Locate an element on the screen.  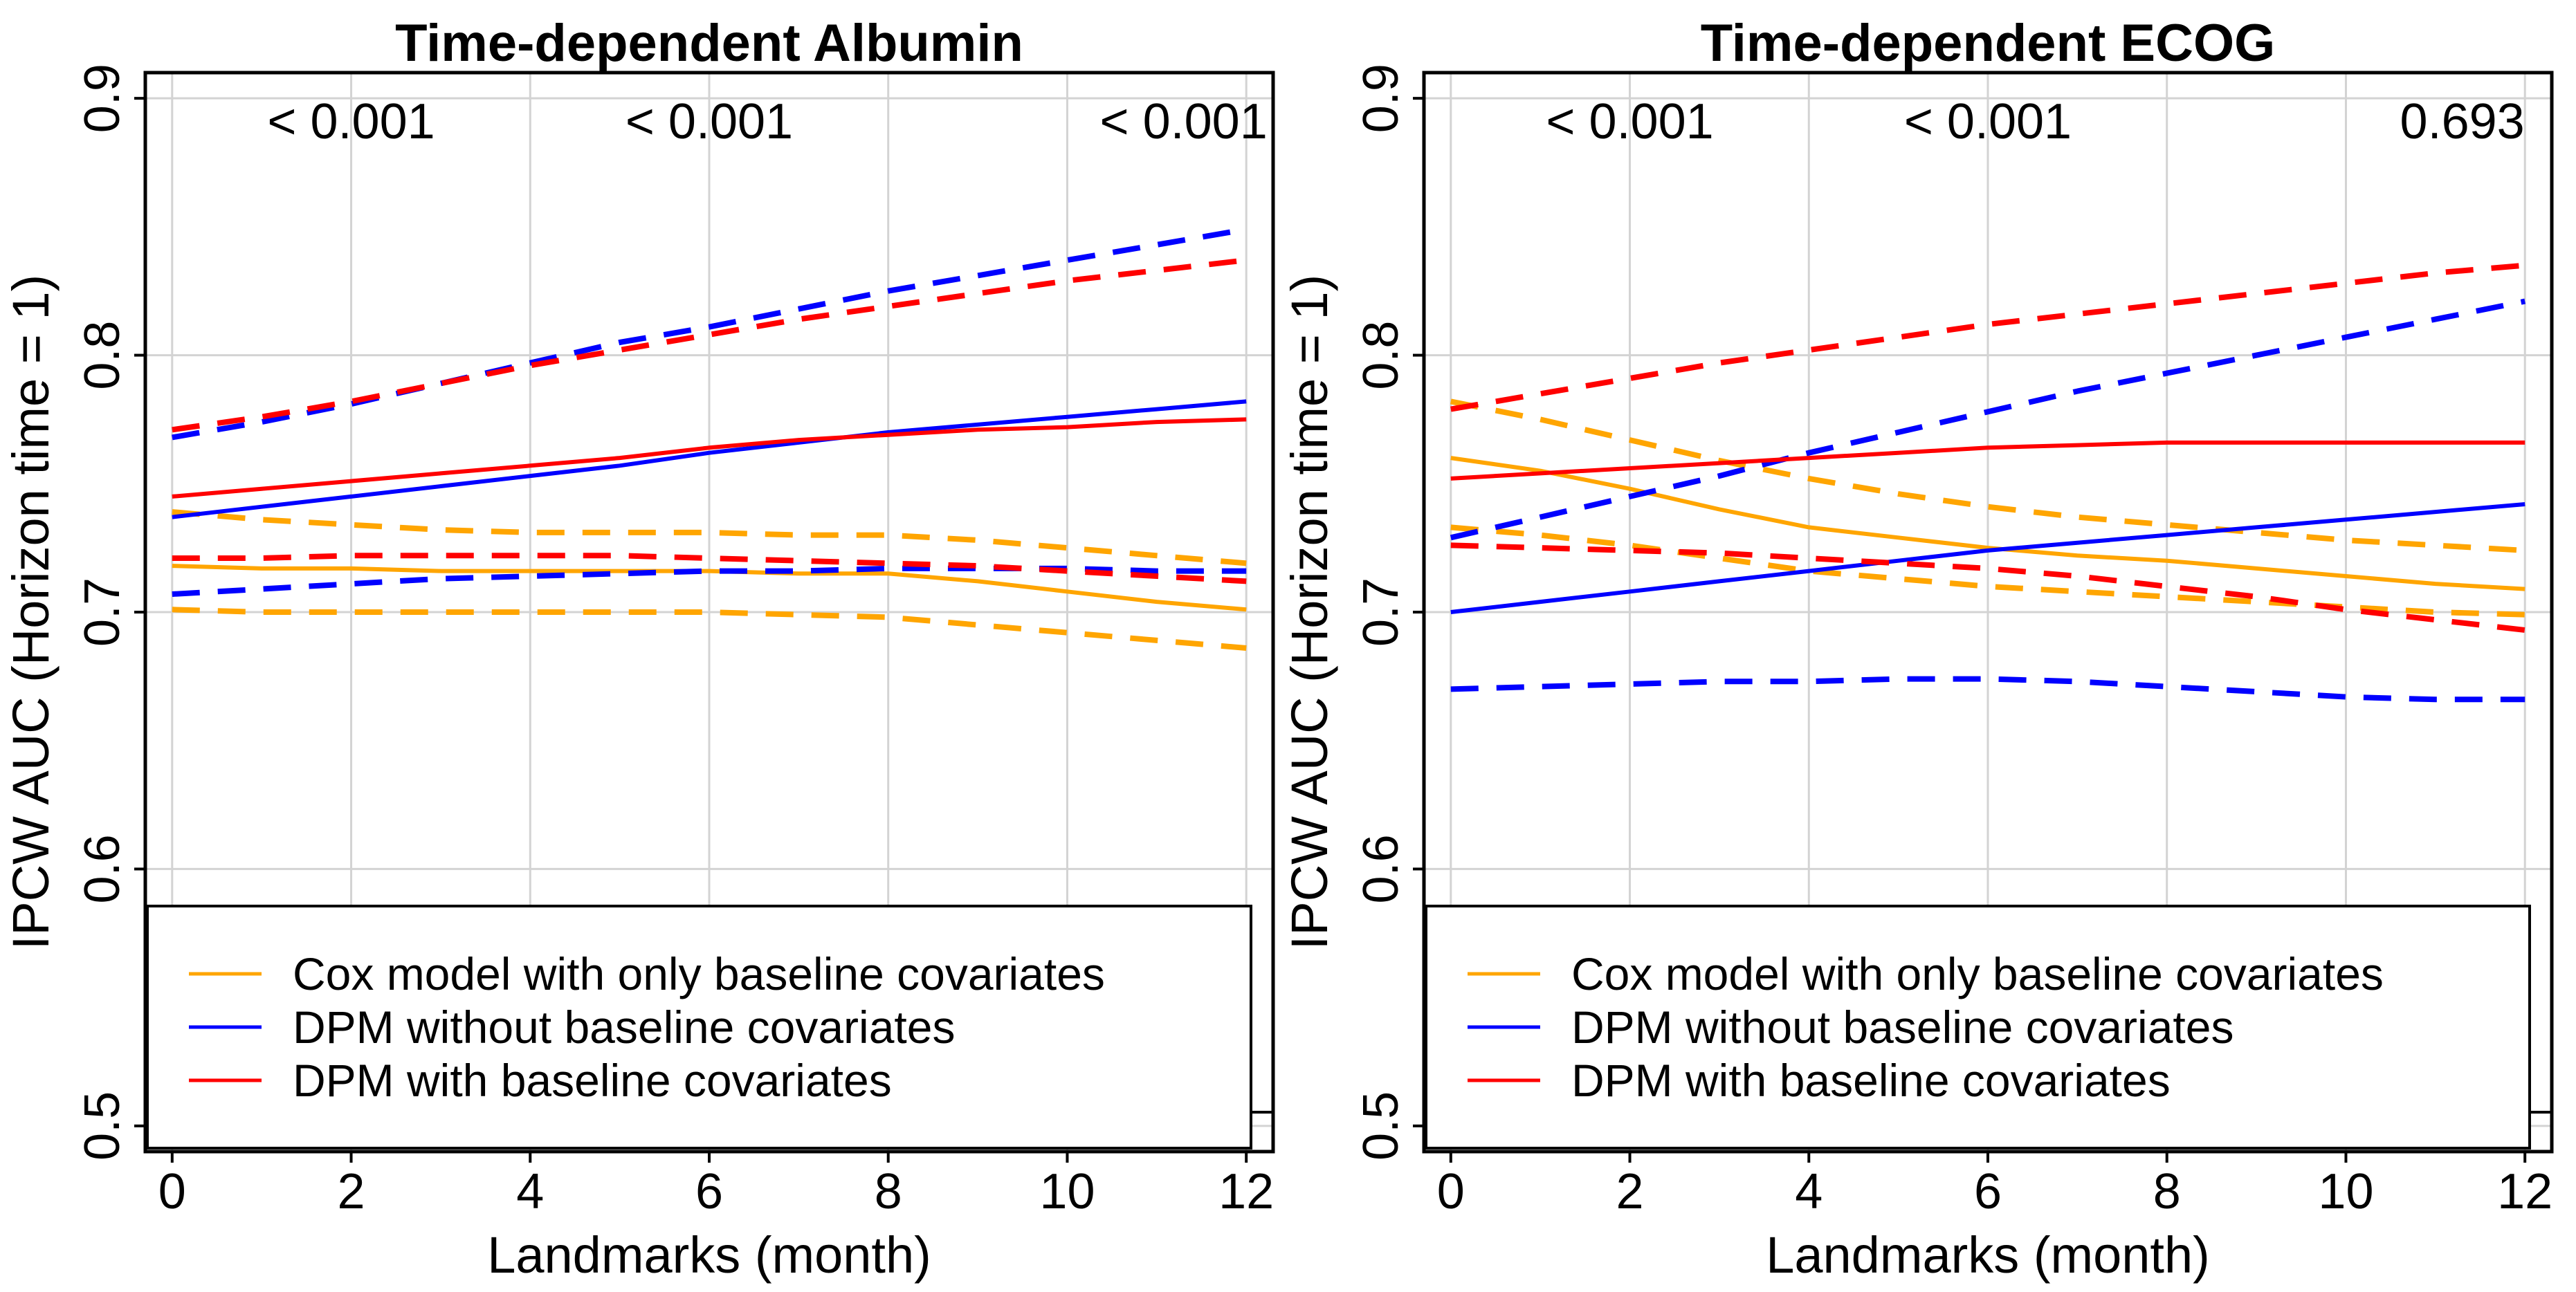
p-value-label: 0.693 is located at coordinates (2463, 121).